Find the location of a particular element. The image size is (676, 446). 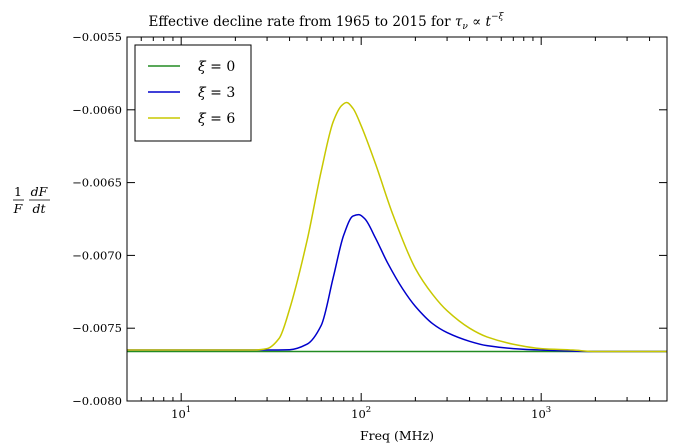

legend-label-0: ξ = 0 is located at coordinates (216, 67).